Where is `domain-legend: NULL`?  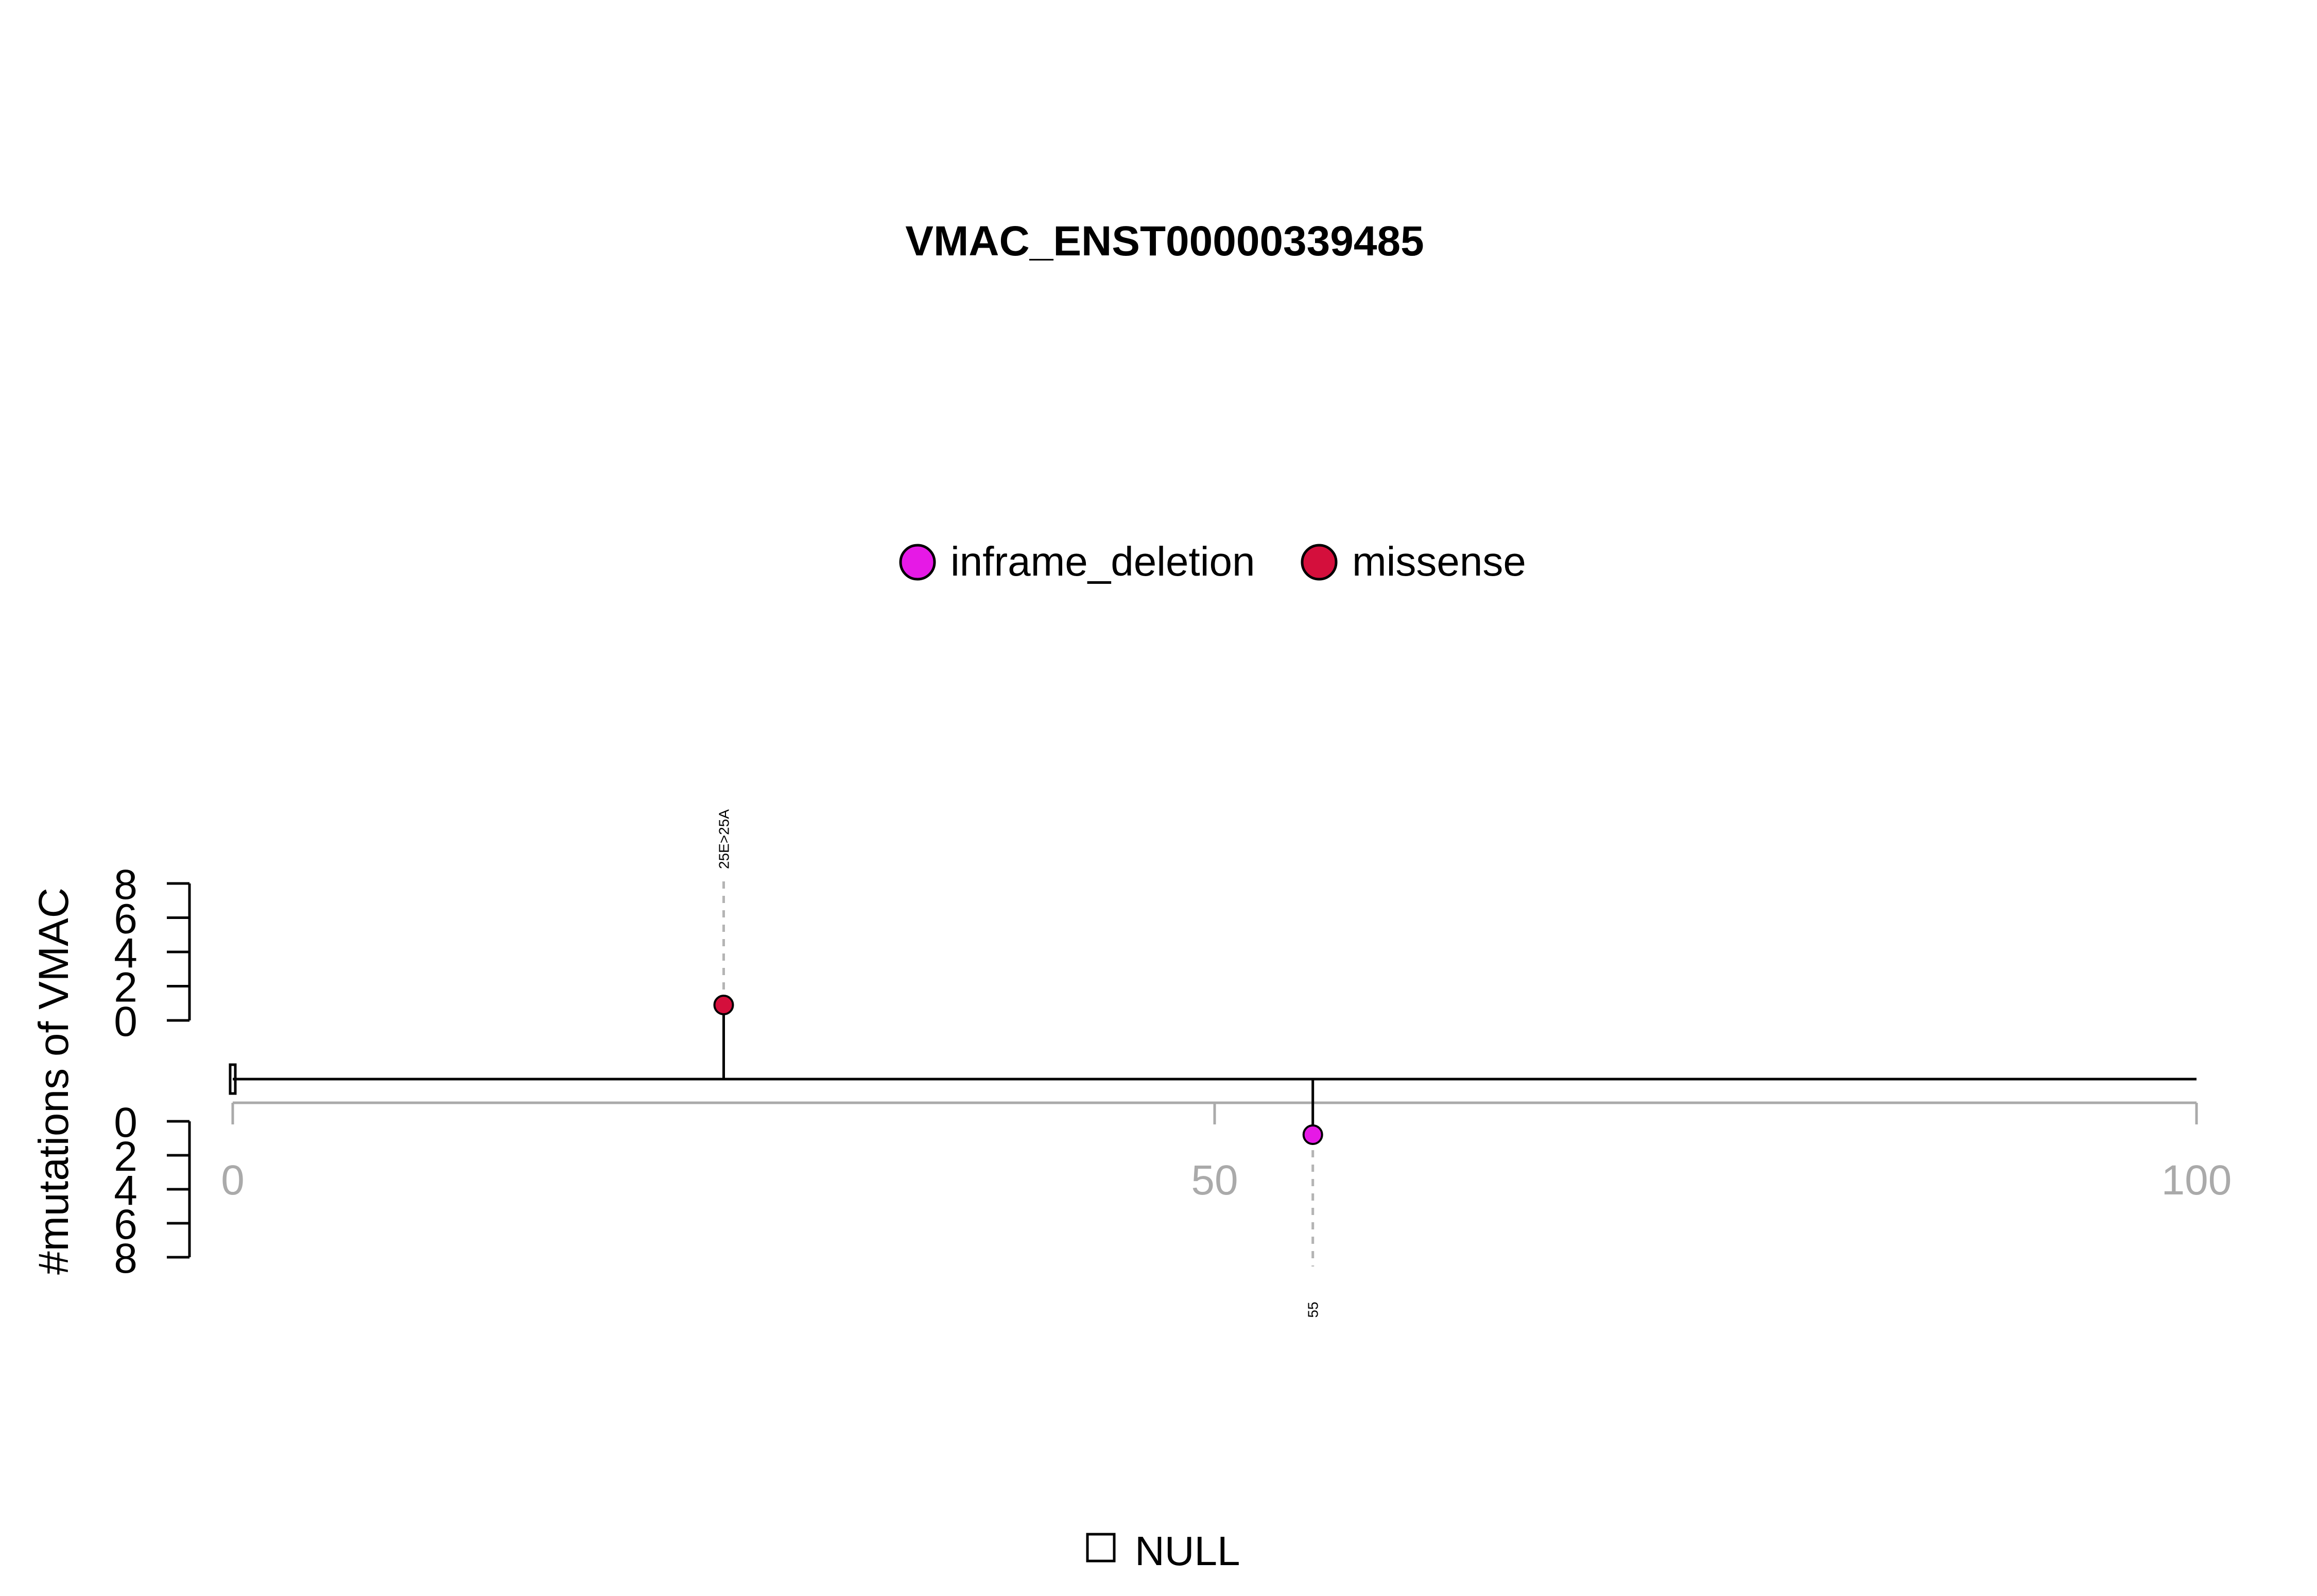 domain-legend: NULL is located at coordinates (1163, 1551).